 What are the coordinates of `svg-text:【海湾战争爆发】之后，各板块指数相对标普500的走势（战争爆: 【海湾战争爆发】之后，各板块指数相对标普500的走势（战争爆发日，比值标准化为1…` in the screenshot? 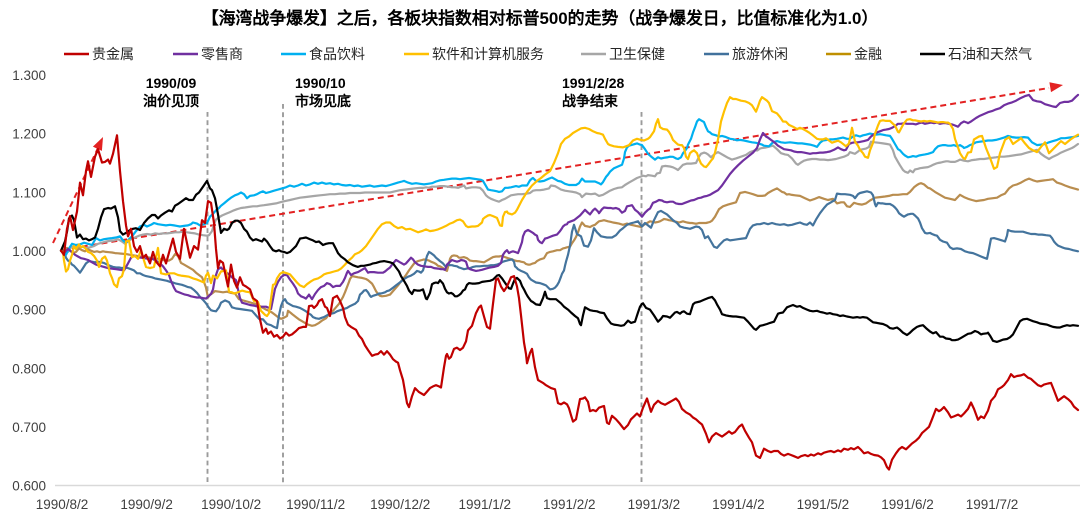 It's located at (540, 18).